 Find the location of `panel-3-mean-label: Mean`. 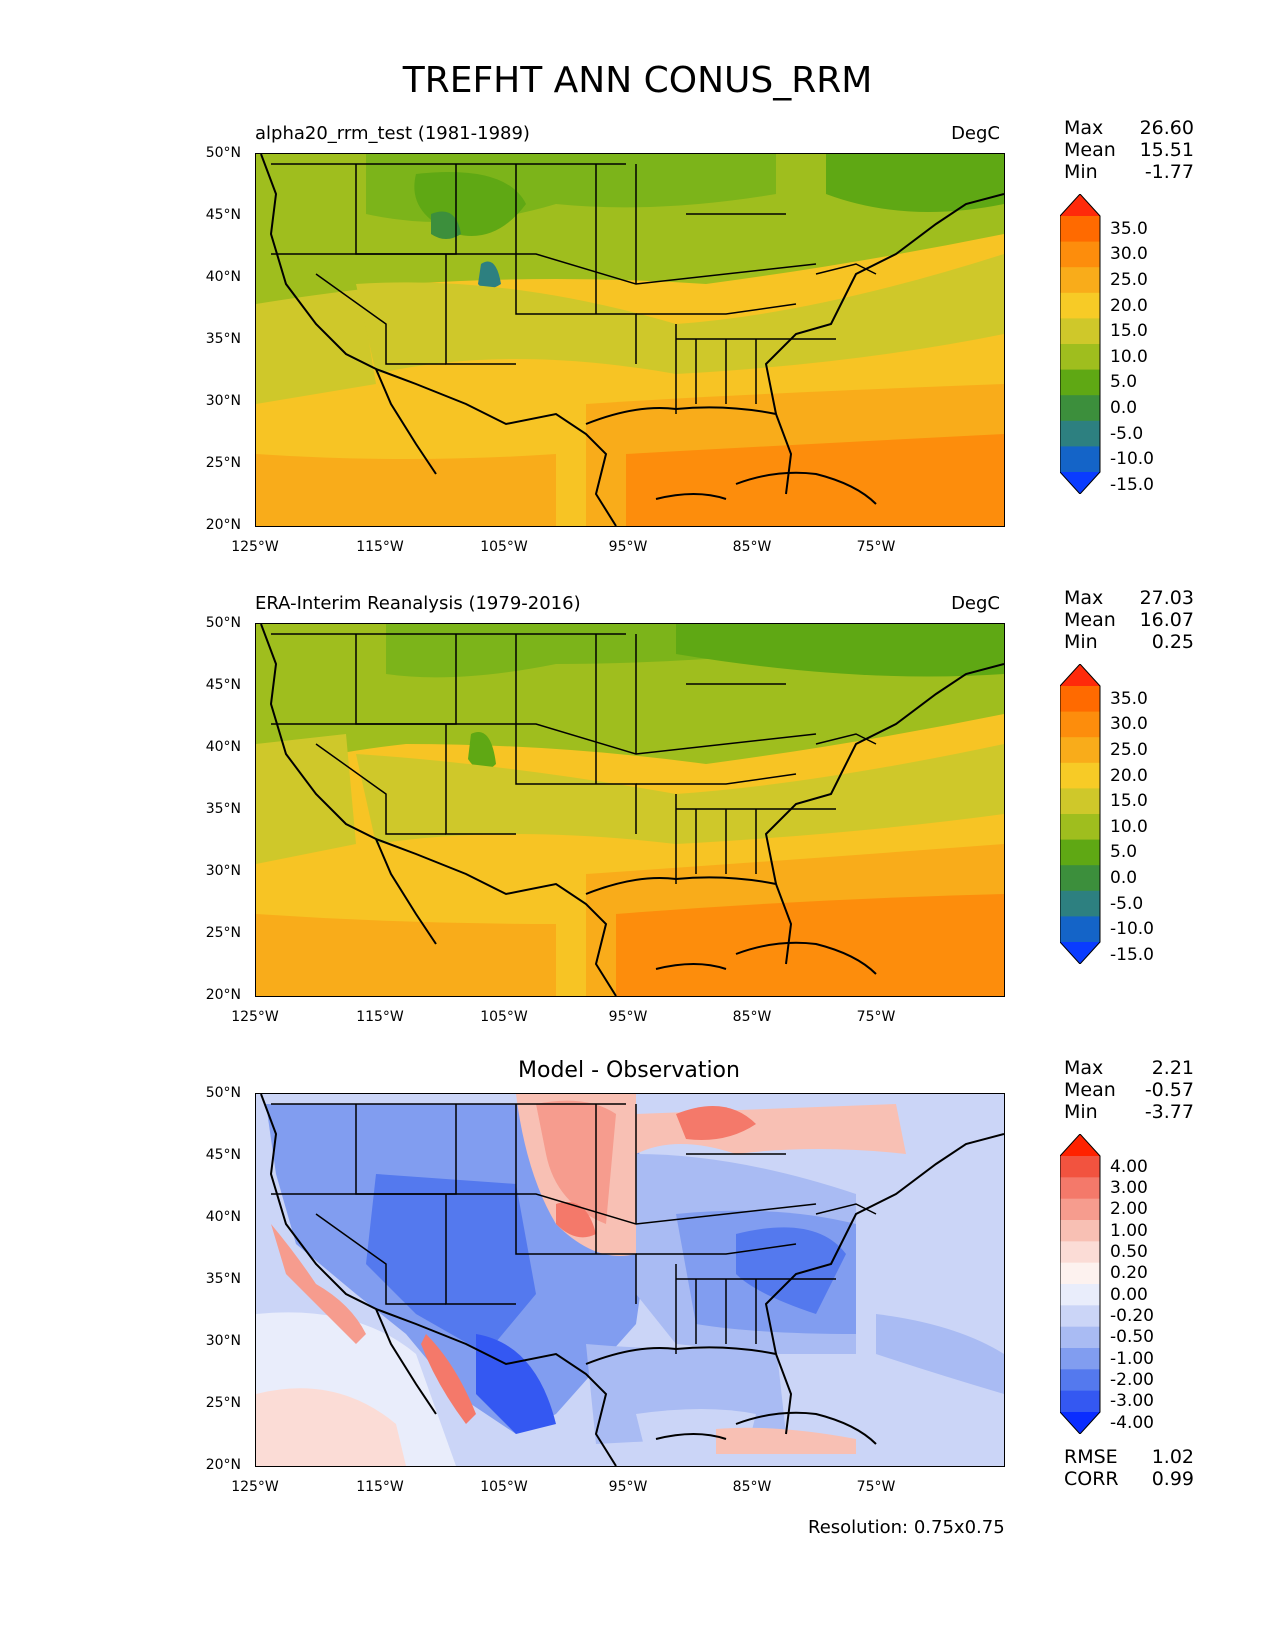

panel-3-mean-label: Mean is located at coordinates (1090, 1090).